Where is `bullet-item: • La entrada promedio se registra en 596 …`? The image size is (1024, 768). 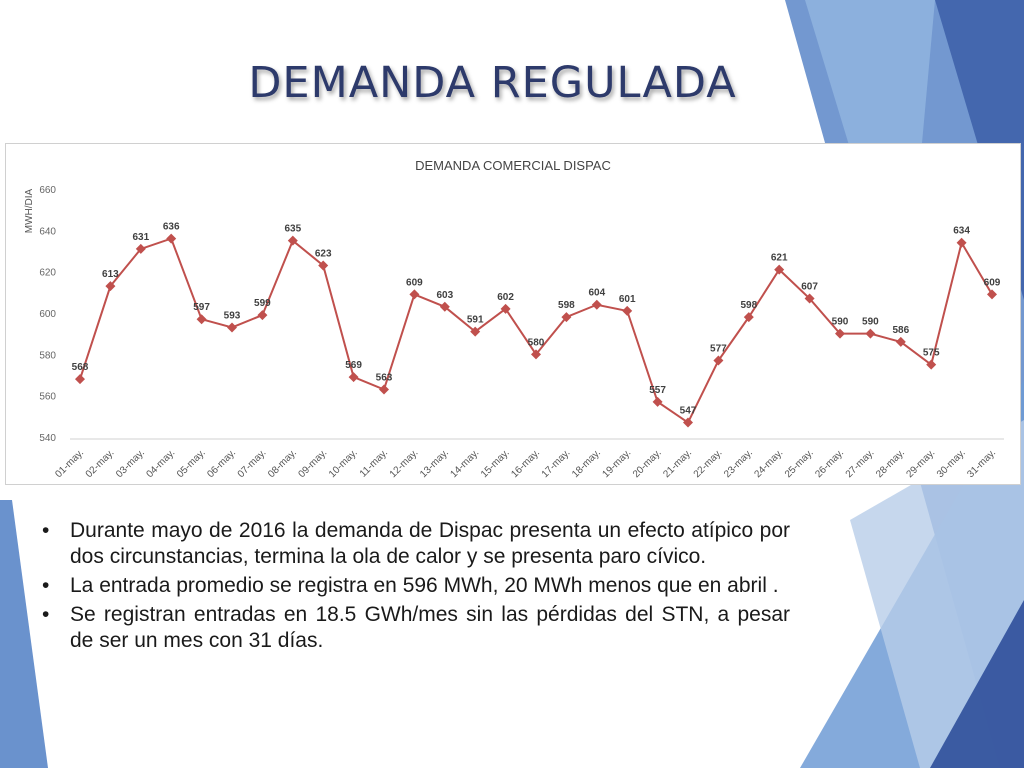
bullet-item: • La entrada promedio se registra en 596 … is located at coordinates (415, 586).